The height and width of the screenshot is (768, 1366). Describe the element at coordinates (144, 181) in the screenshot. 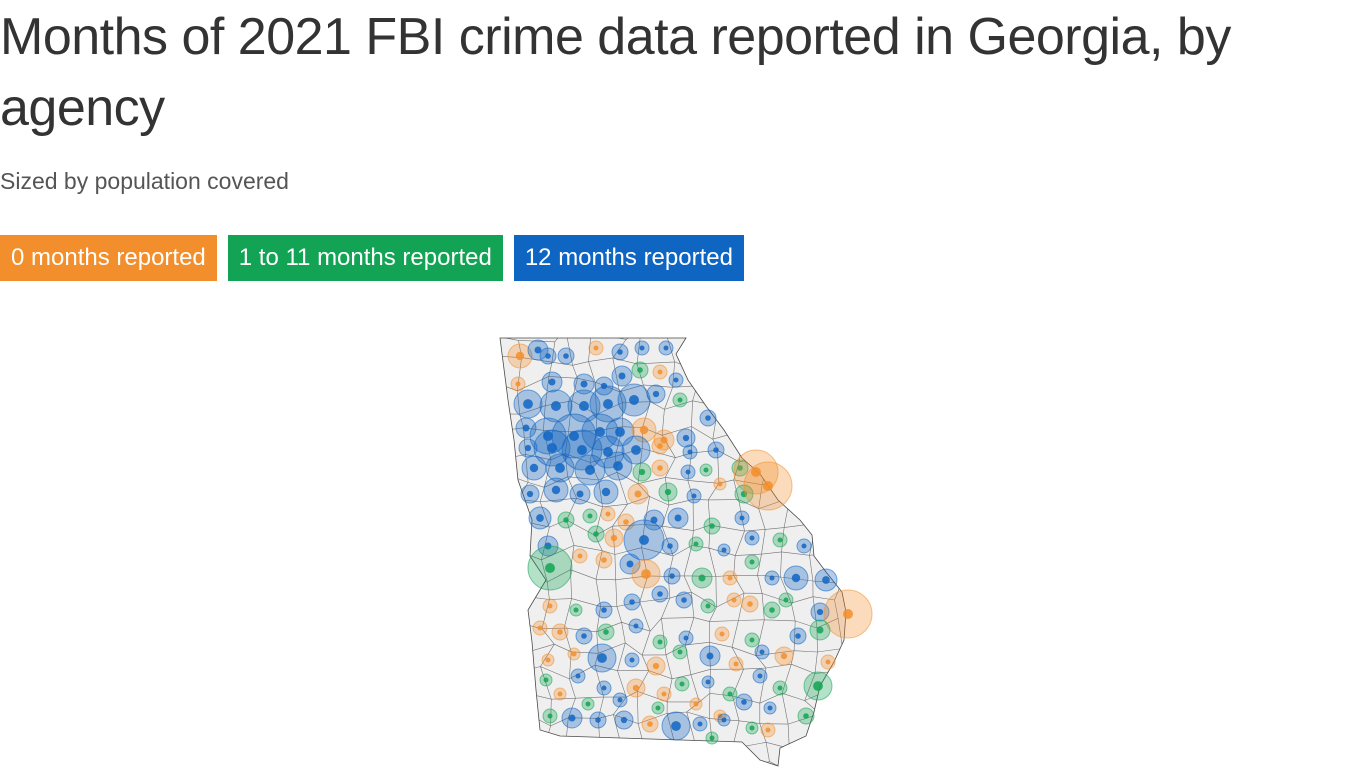

I see `subtitle: Sized by population covered` at that location.